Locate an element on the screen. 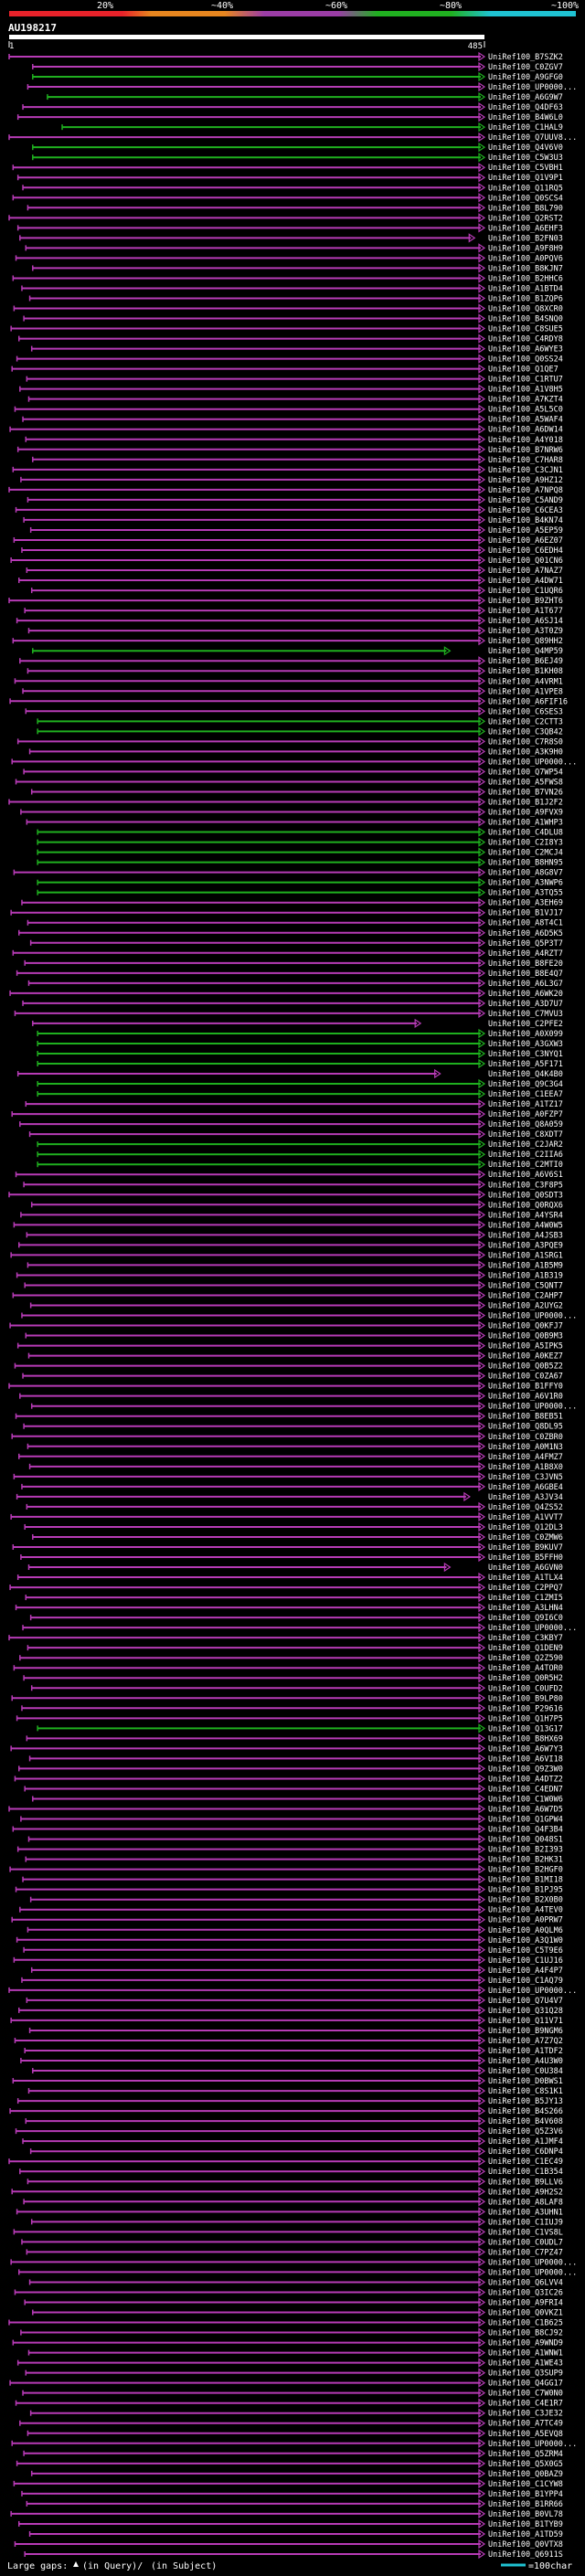  hit-label: UniRef100_C0UDL7 is located at coordinates (525, 2242).